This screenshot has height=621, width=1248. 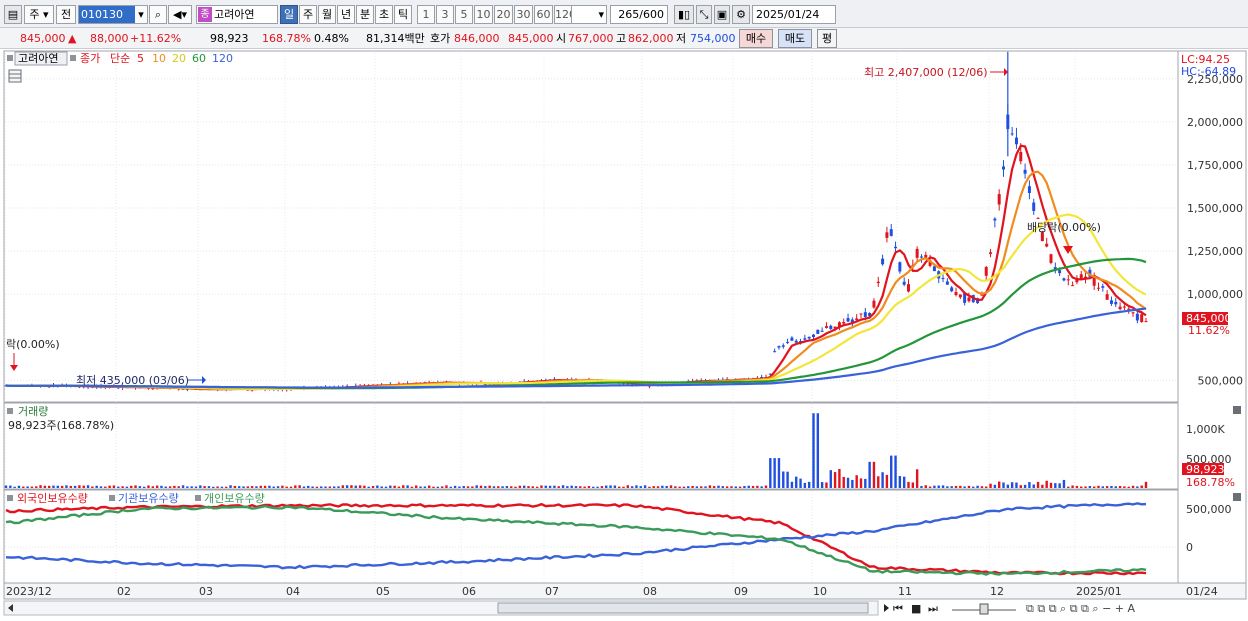 What do you see at coordinates (898, 608) in the screenshot?
I see `rewind-icon: ⏮` at bounding box center [898, 608].